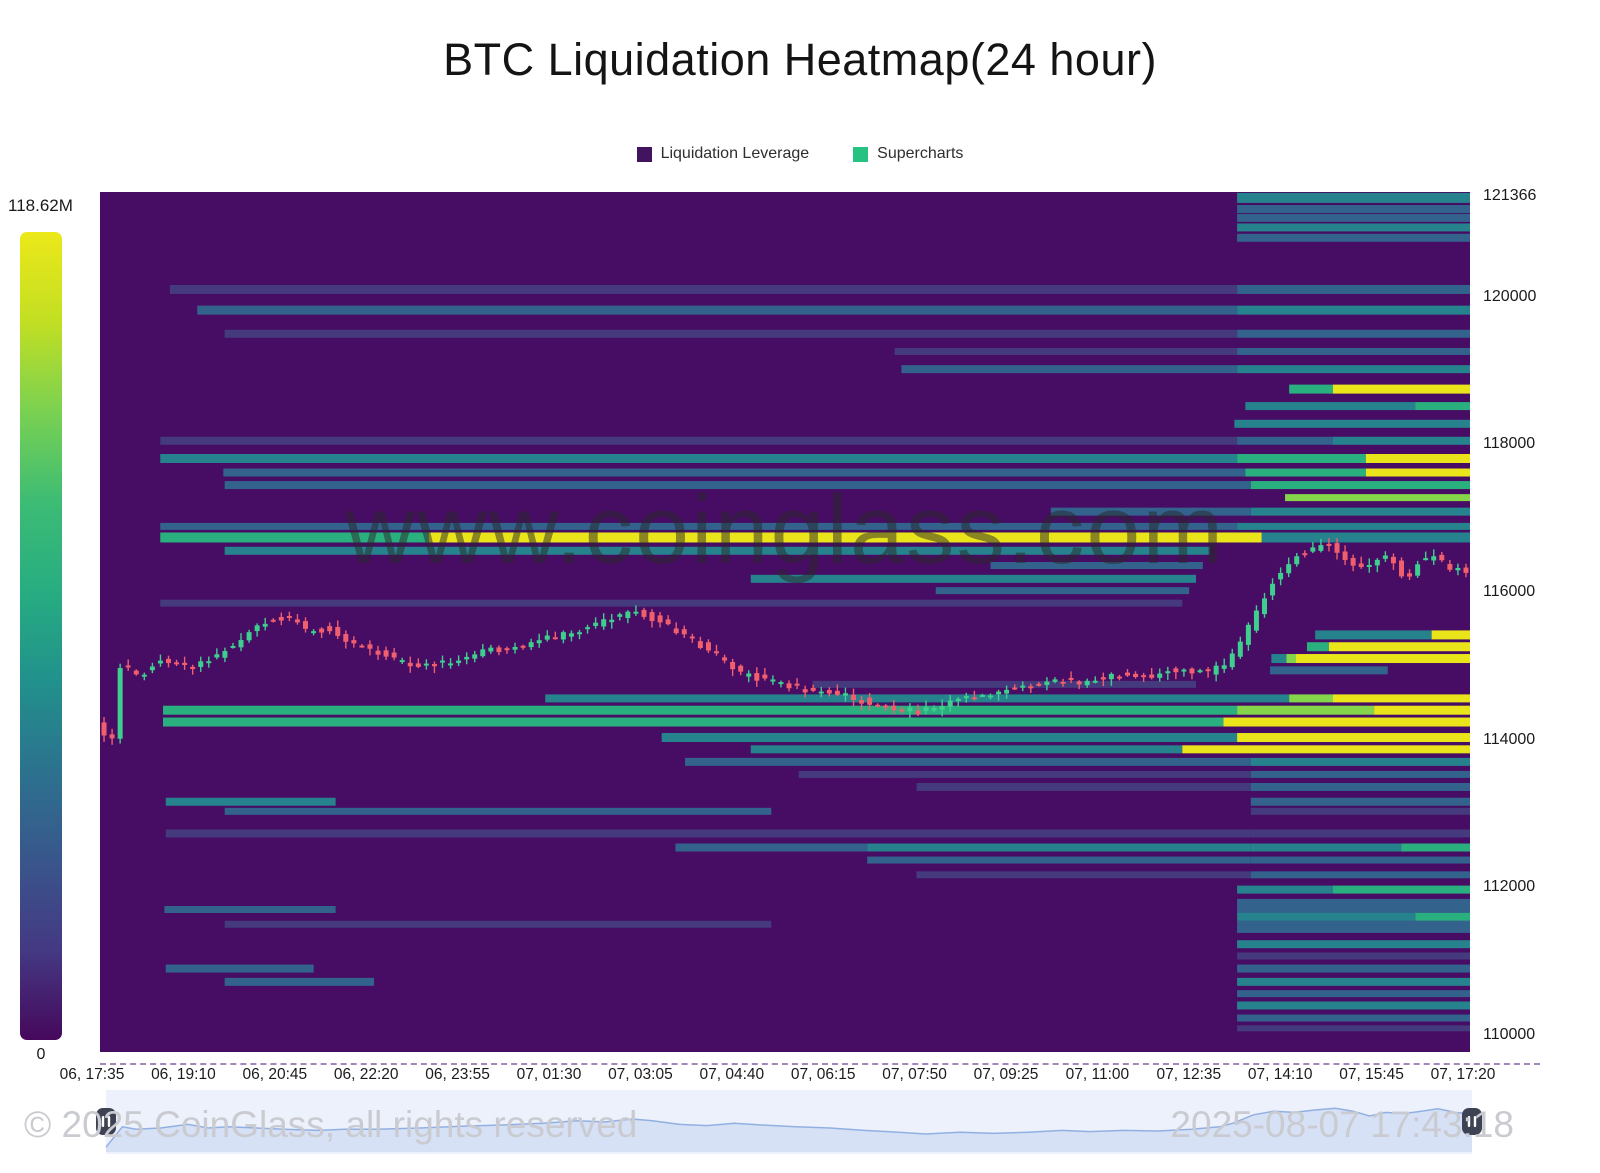 This screenshot has height=1173, width=1600. I want to click on legend-item-liquidation-leverage: Liquidation Leverage, so click(722, 154).